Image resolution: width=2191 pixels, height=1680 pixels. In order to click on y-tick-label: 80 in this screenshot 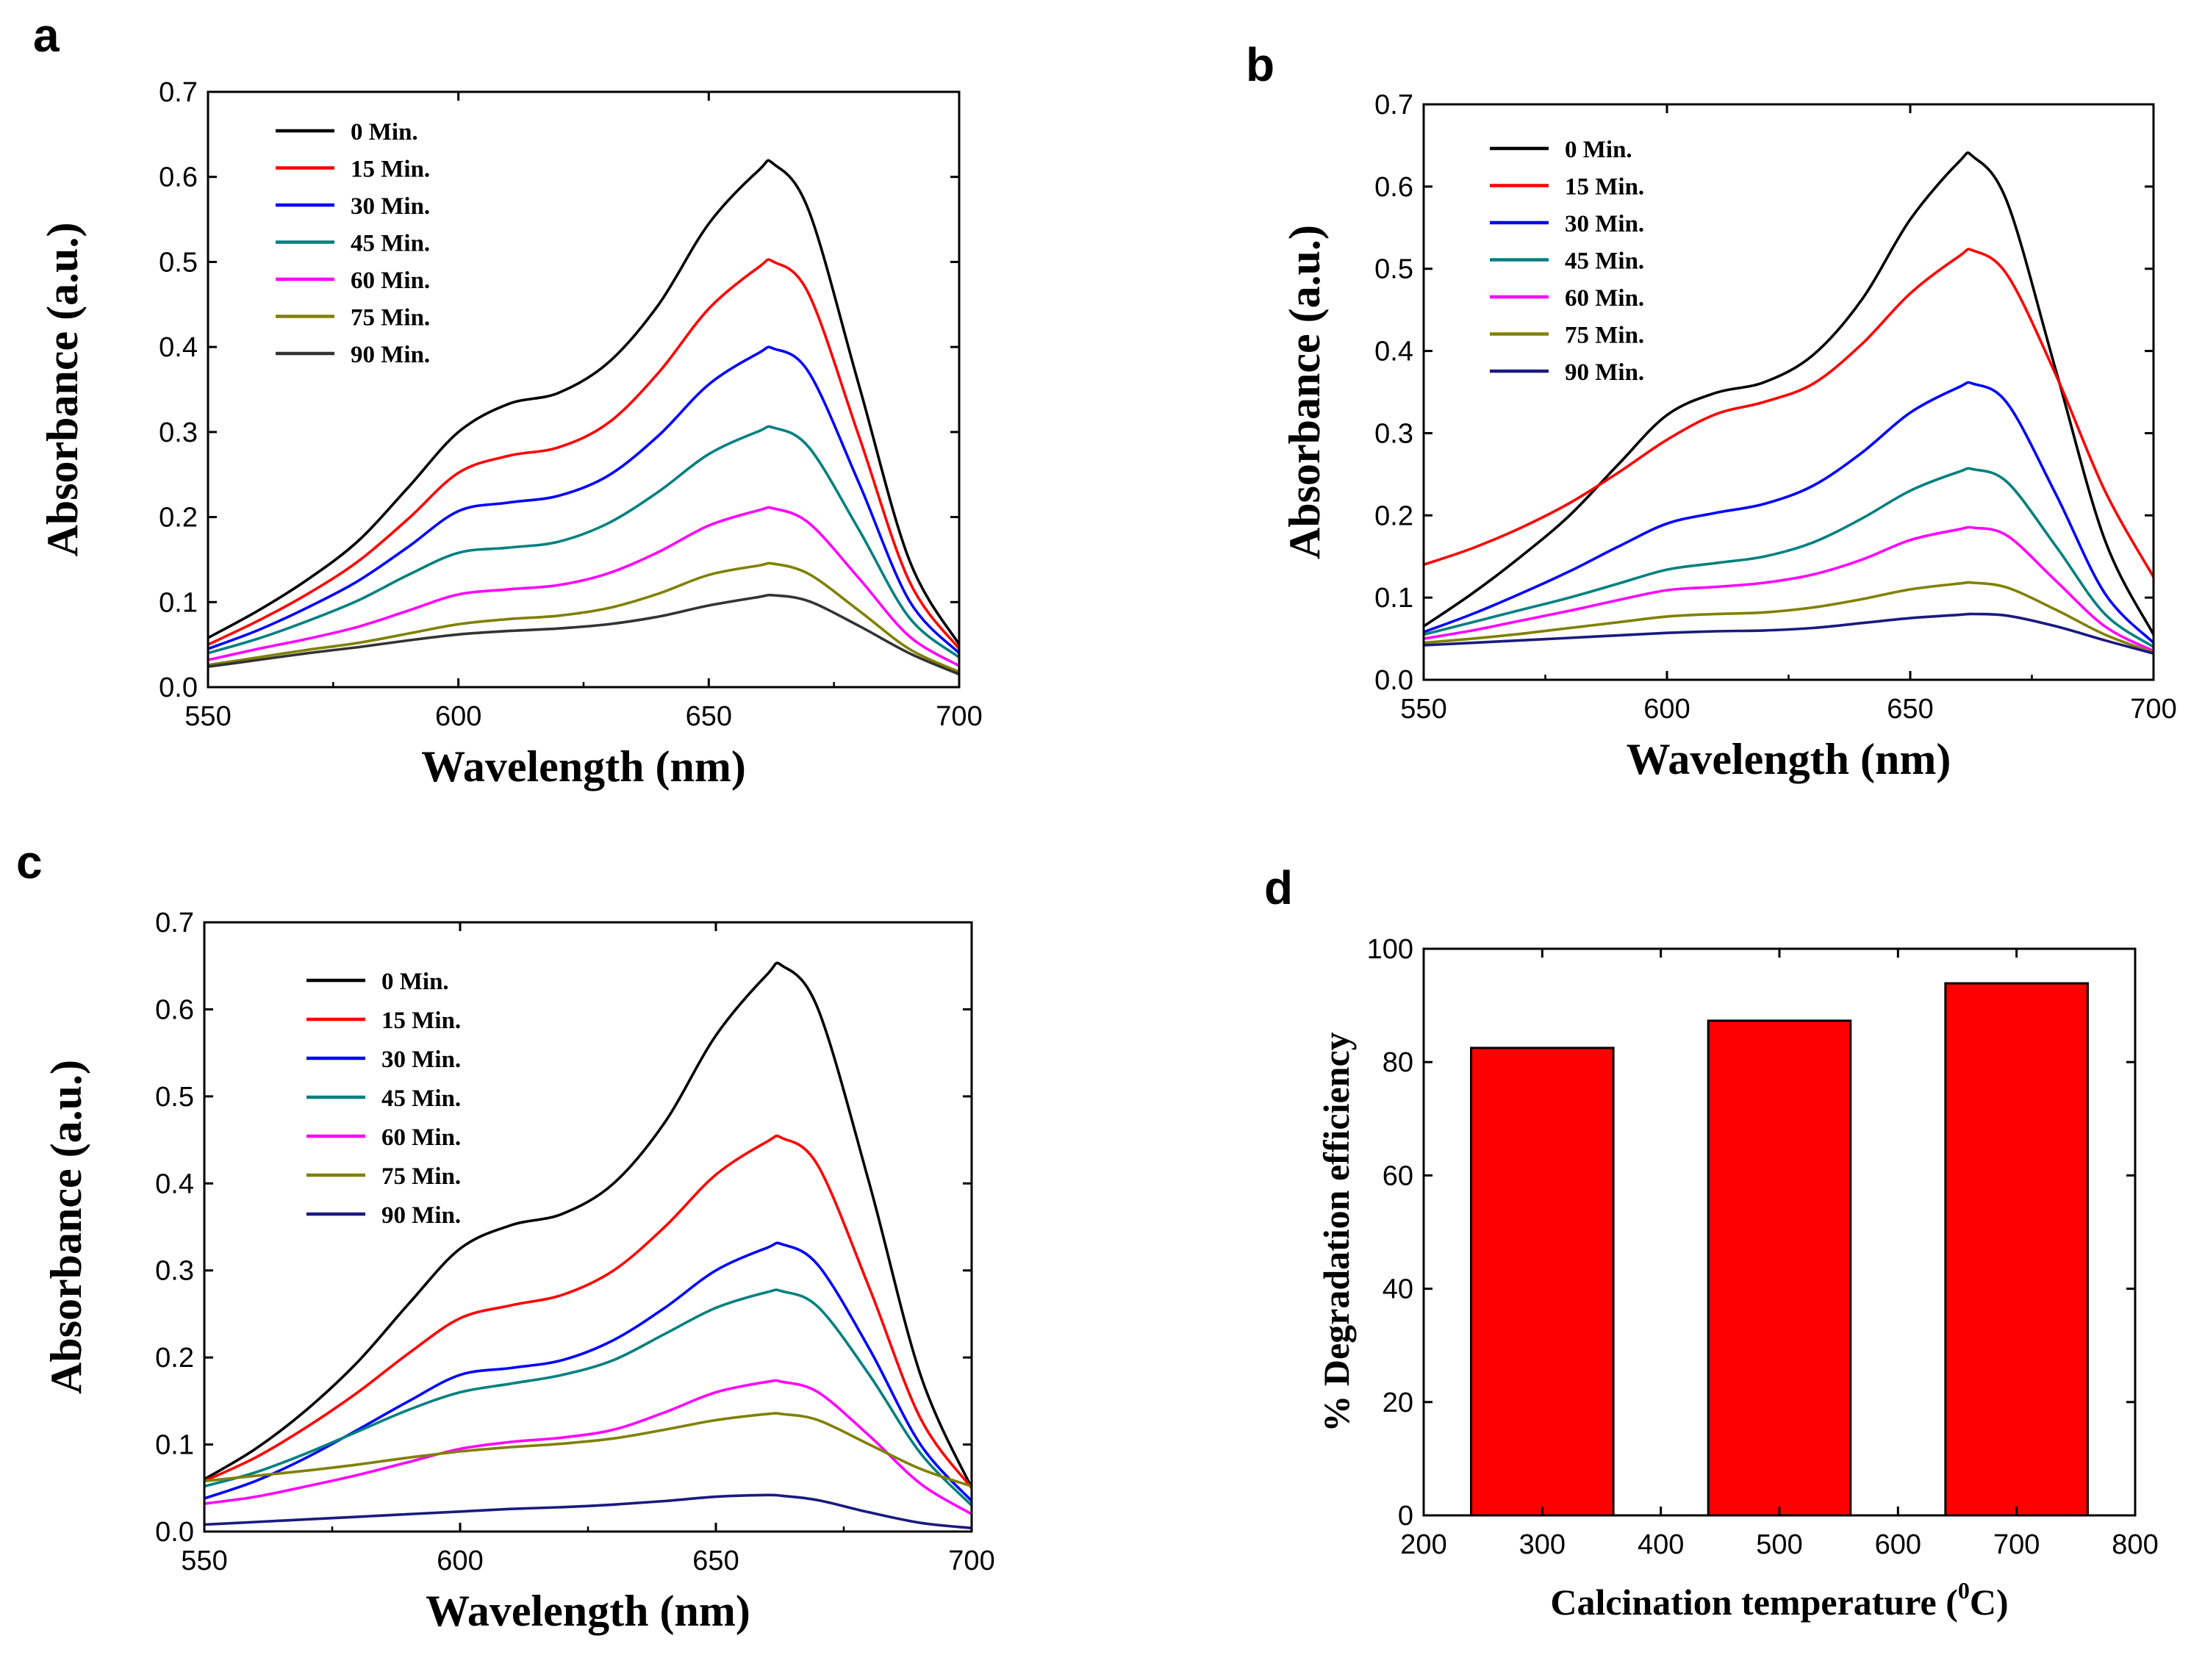, I will do `click(1398, 1062)`.